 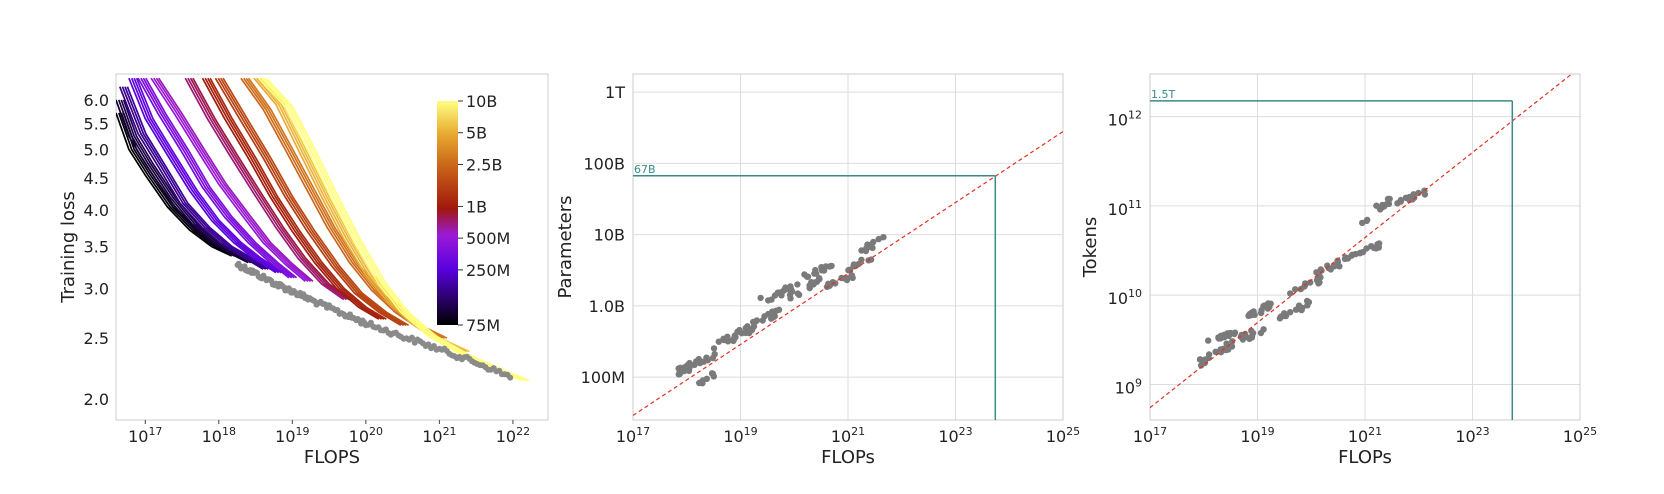 What do you see at coordinates (1125, 208) in the screenshot?
I see `tokens-y-tick-label: 1011` at bounding box center [1125, 208].